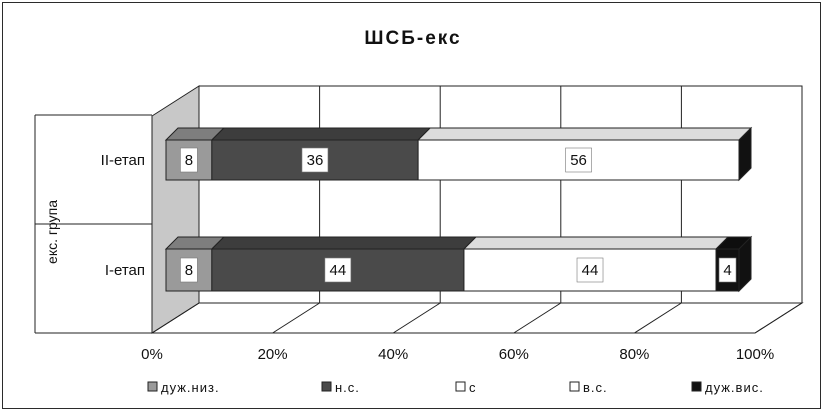 The image size is (825, 412). Describe the element at coordinates (412, 38) in the screenshot. I see `chart-title: ШСБ-екс` at that location.